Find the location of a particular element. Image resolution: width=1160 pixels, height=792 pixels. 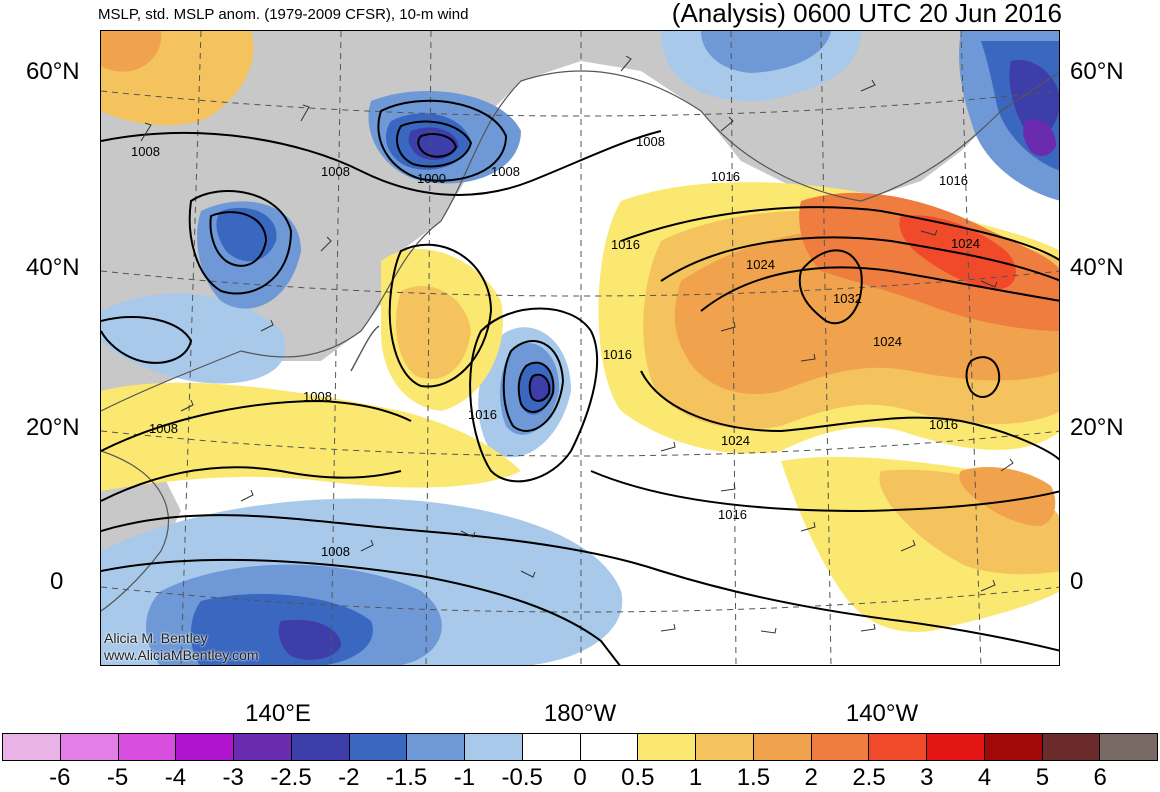

lat-label-left: 40°N is located at coordinates (53, 267).